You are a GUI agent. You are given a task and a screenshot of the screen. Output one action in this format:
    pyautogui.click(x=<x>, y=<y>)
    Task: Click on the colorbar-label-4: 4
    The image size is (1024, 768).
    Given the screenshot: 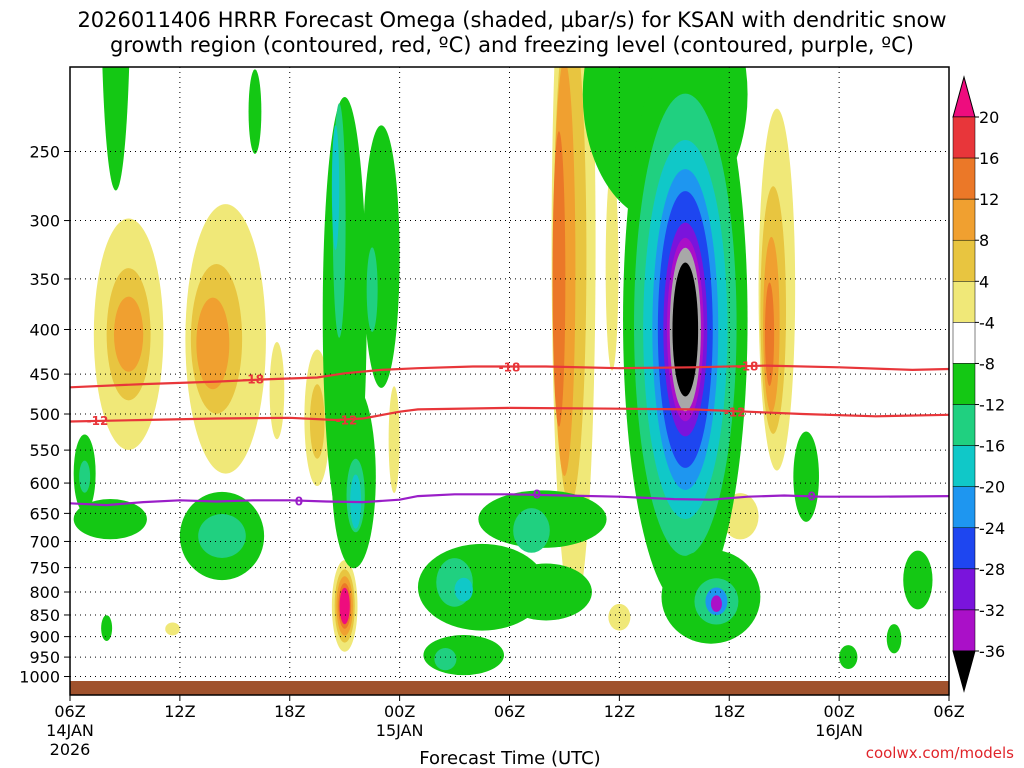 What is the action you would take?
    pyautogui.click(x=984, y=281)
    